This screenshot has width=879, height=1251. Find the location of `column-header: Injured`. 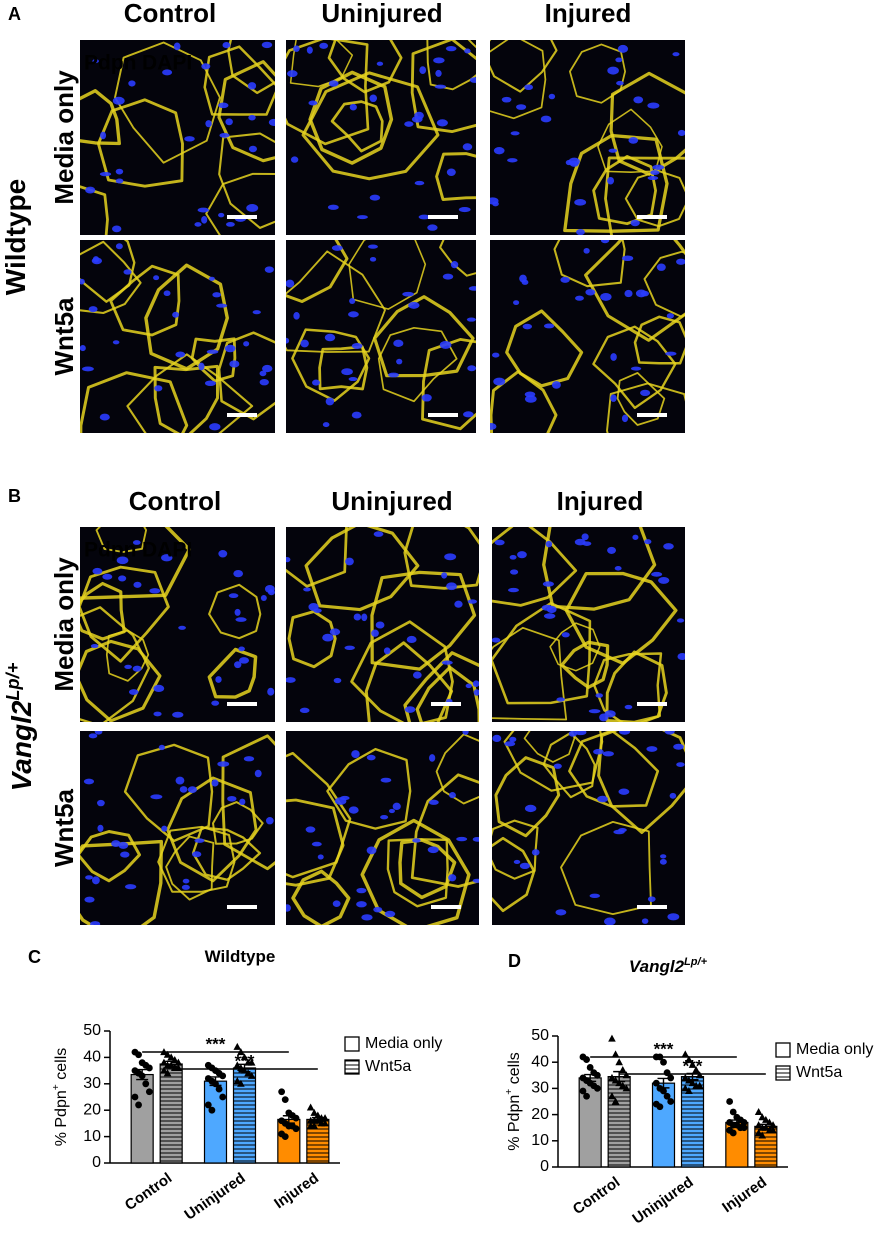

column-header: Injured is located at coordinates (588, 14).